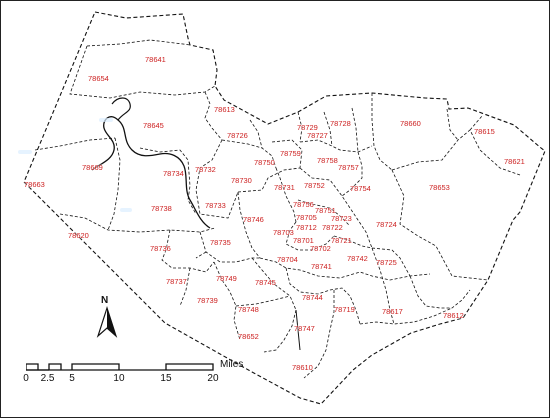 The image size is (550, 418). I want to click on scale-tick-2: 5, so click(72, 378).